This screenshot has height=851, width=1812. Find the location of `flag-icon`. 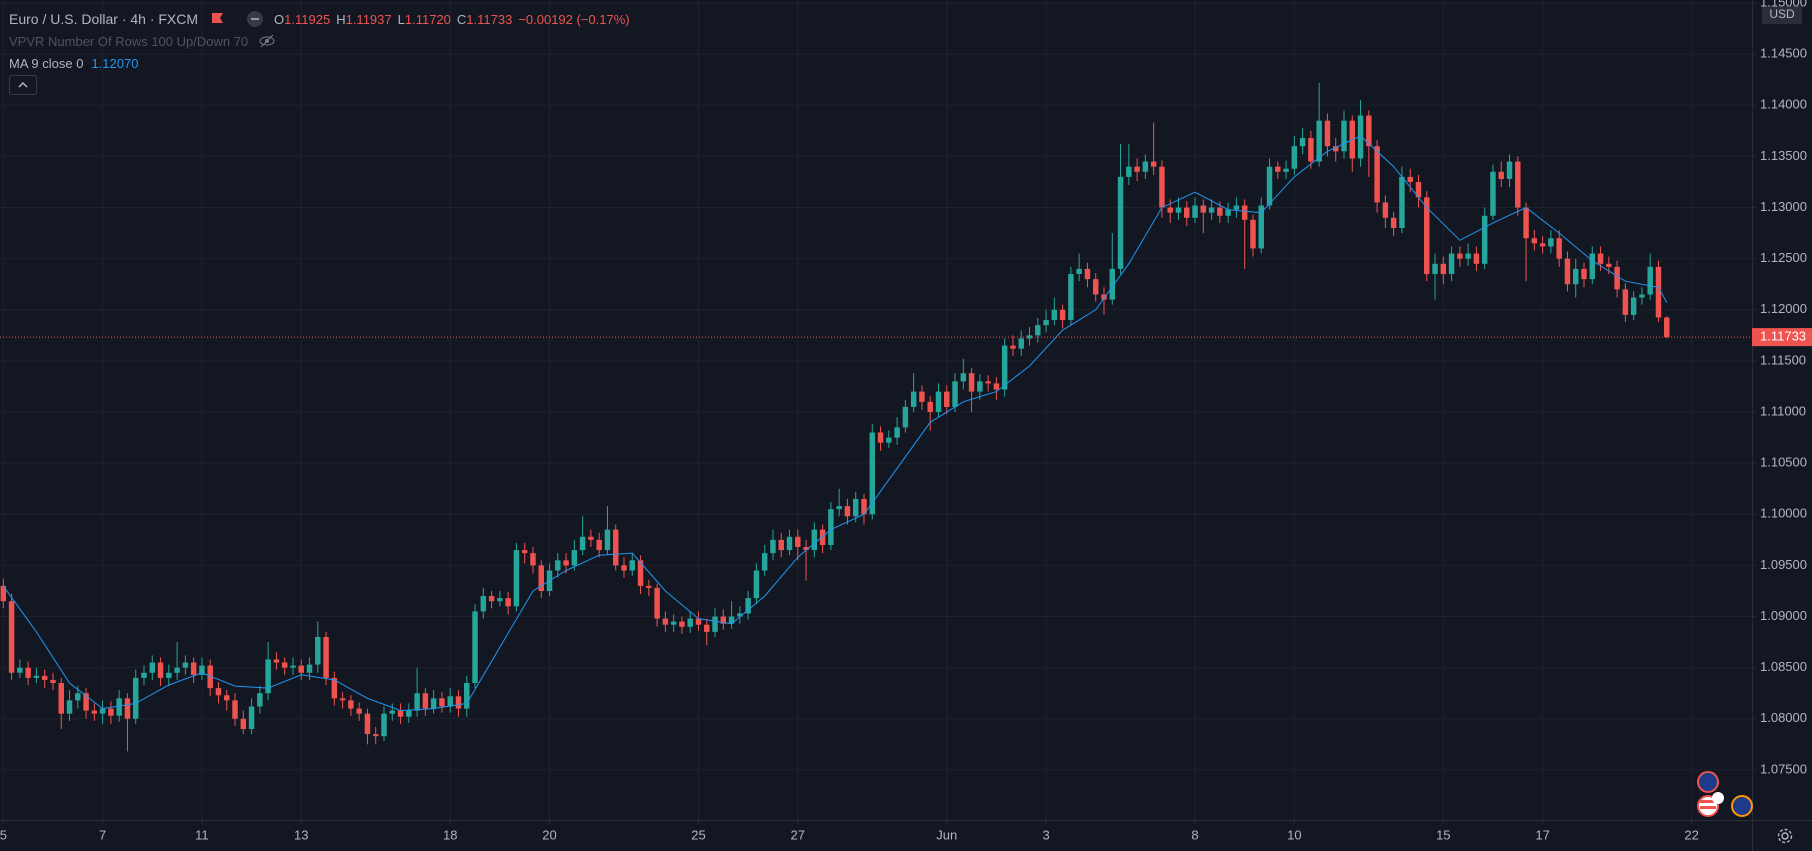

flag-icon is located at coordinates (217, 19).